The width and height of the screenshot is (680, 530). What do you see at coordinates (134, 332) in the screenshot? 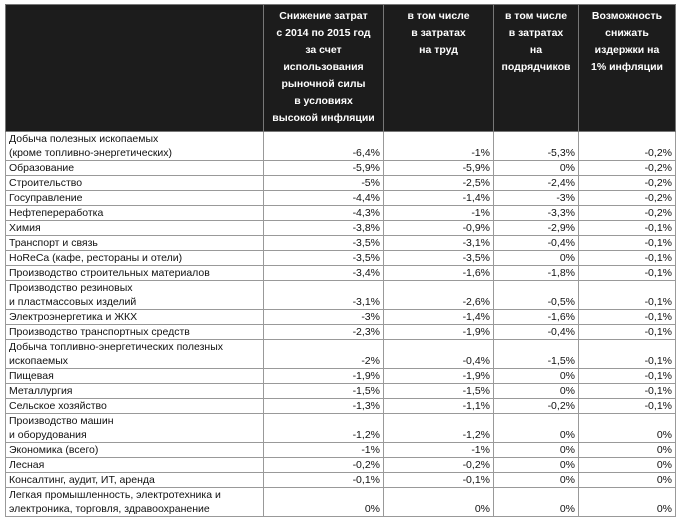
I see `industry-name: Производство транспортных средств` at bounding box center [134, 332].